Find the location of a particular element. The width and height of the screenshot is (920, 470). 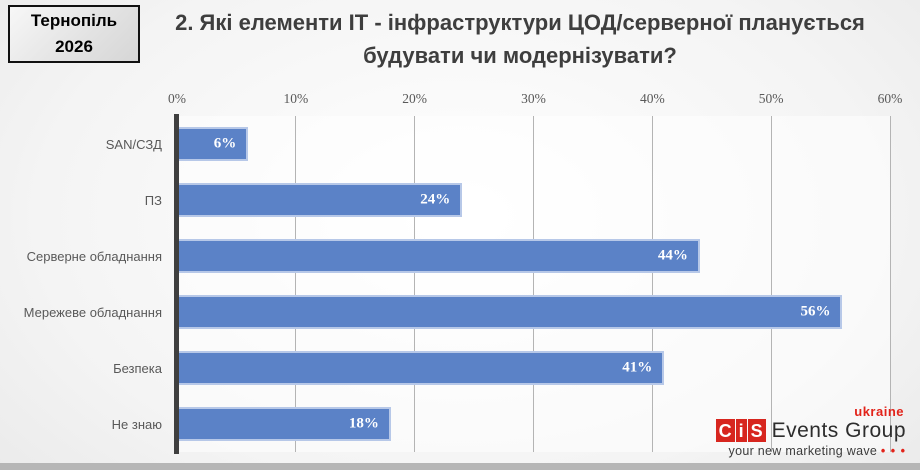

bar-Серверне обладнання: 44% is located at coordinates (438, 256).